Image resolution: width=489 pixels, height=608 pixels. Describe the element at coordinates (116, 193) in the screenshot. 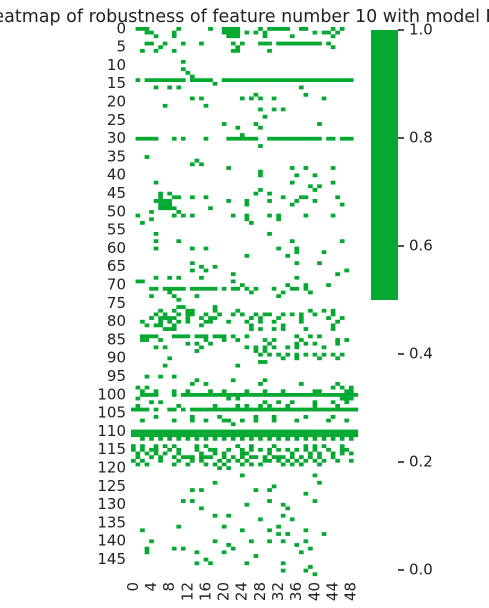

I see `y-tick-label: 45` at that location.